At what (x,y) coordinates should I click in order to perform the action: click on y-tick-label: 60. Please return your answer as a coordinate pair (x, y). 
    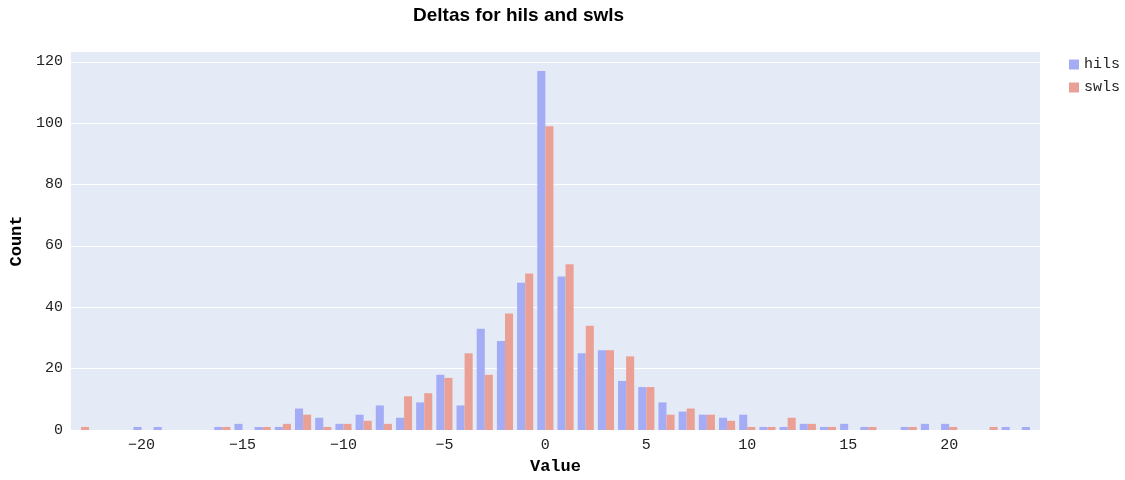
    Looking at the image, I should click on (53, 246).